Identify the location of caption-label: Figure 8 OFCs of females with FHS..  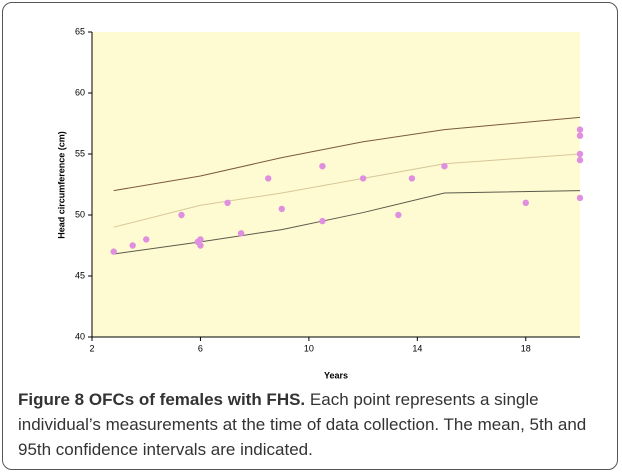
(162, 399).